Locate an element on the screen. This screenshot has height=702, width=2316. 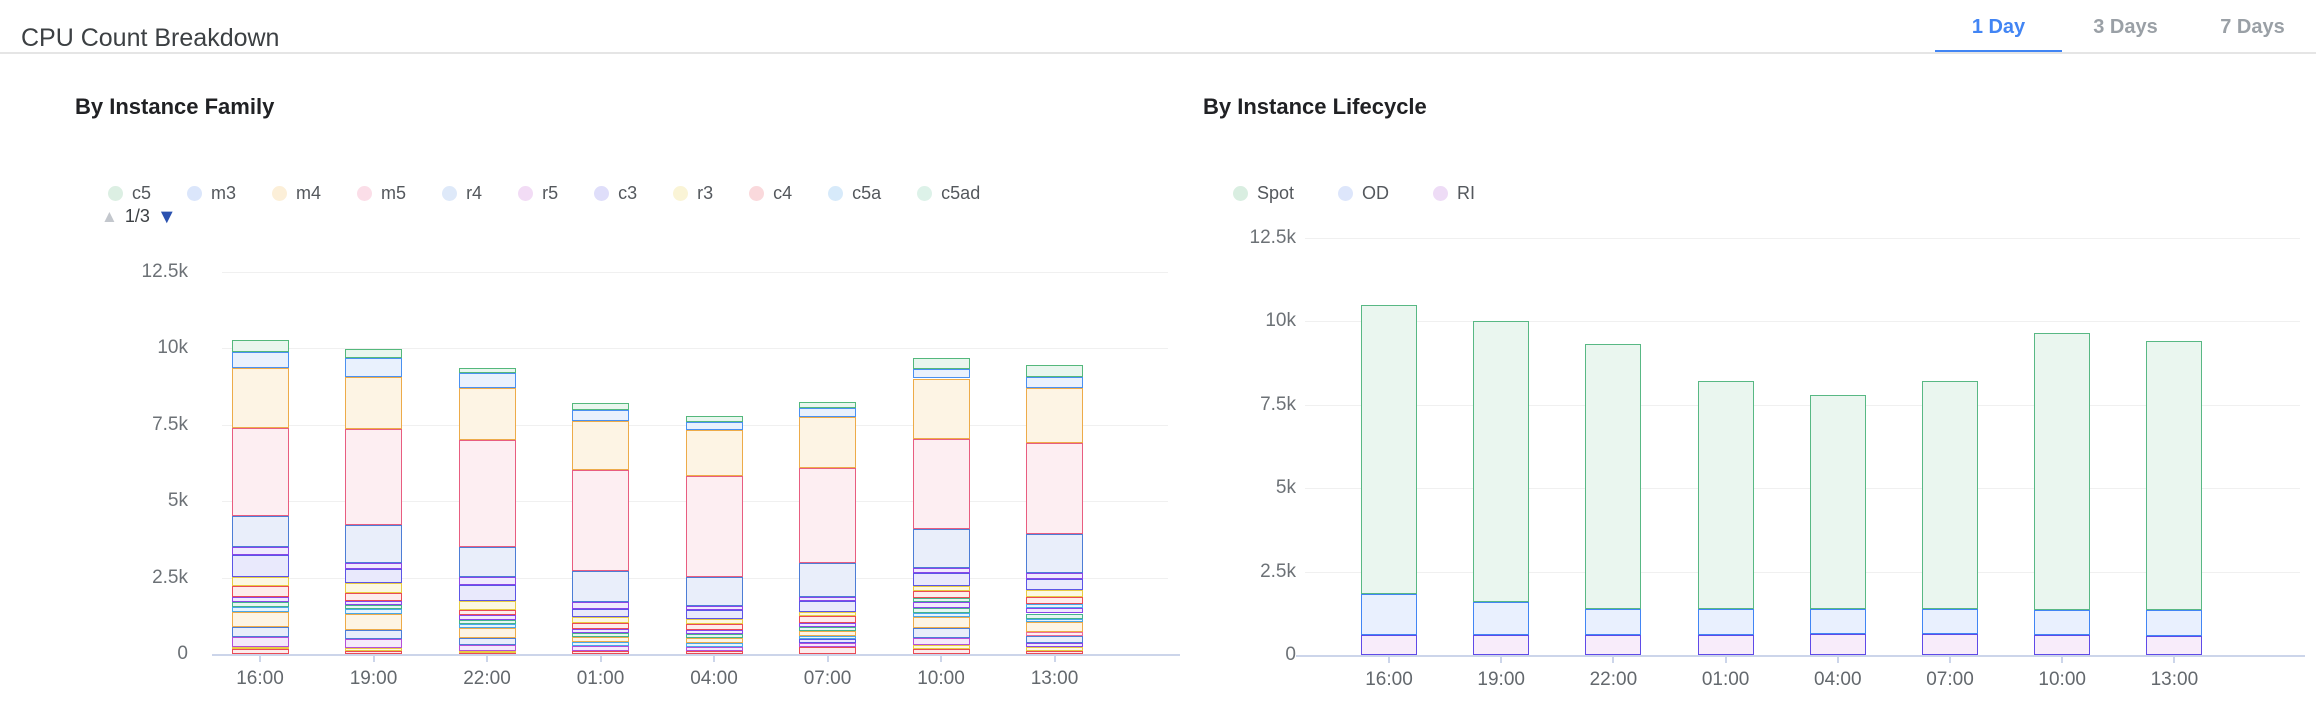
legend-item-m5: m5 is located at coordinates (381, 193).